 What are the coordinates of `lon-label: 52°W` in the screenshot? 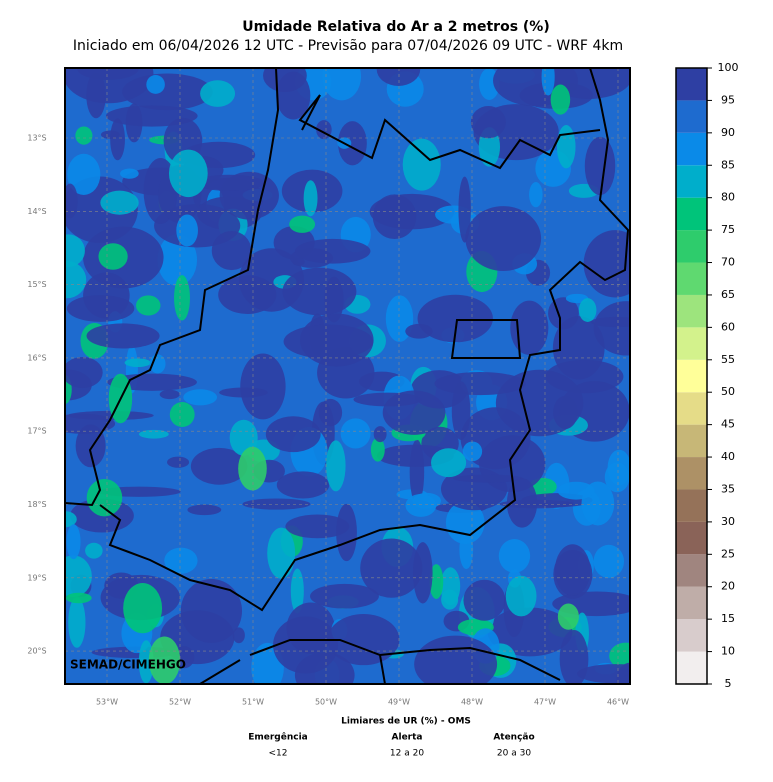 It's located at (180, 702).